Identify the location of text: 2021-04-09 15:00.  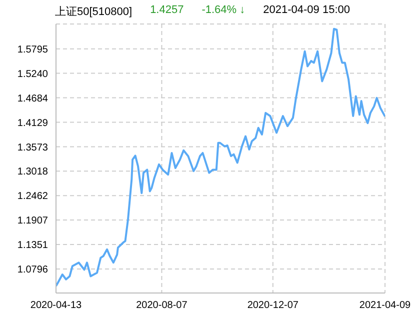
(306, 11).